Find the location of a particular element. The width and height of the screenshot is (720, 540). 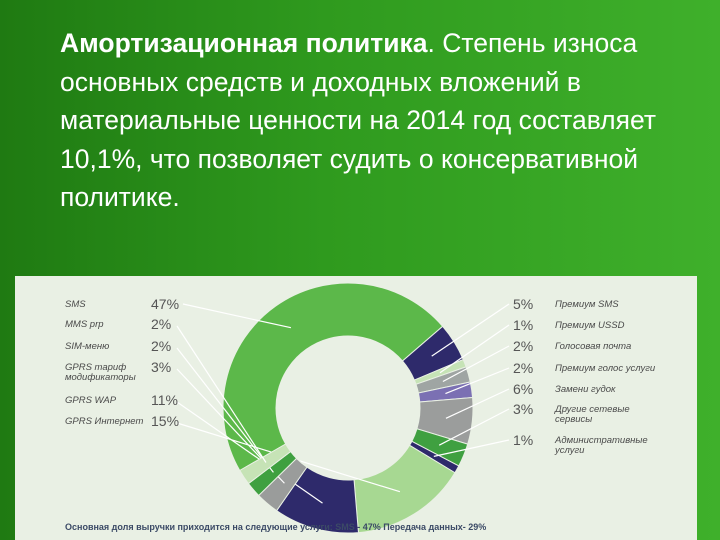

value-label: 47% is located at coordinates (165, 304).